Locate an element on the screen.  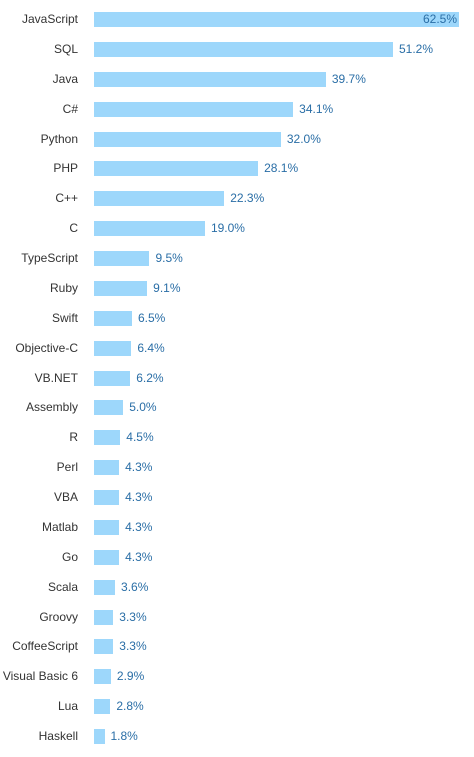
bar-row: VBA 4.3% is located at coordinates (237, 497).